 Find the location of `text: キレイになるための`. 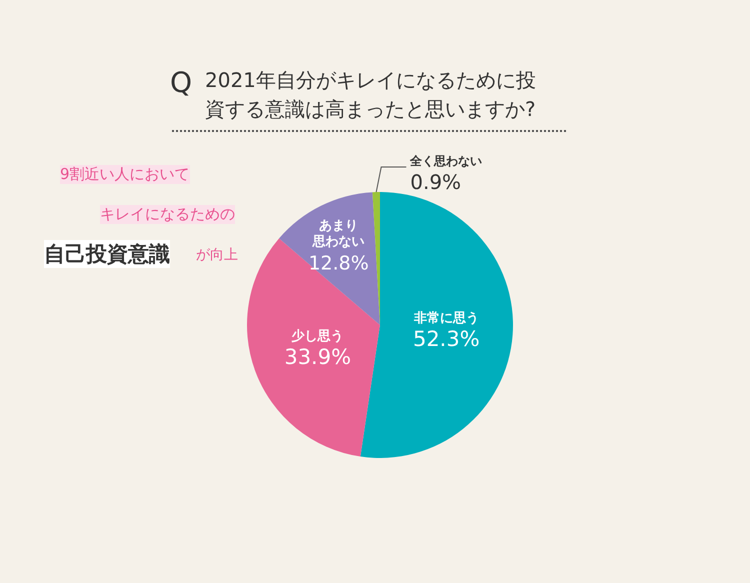

text: キレイになるための is located at coordinates (167, 214).